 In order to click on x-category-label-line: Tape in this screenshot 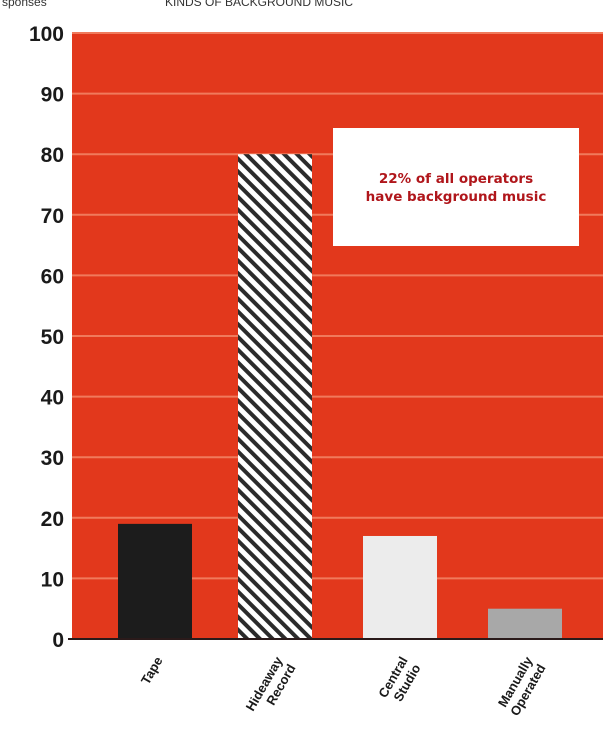, I will do `click(152, 670)`.